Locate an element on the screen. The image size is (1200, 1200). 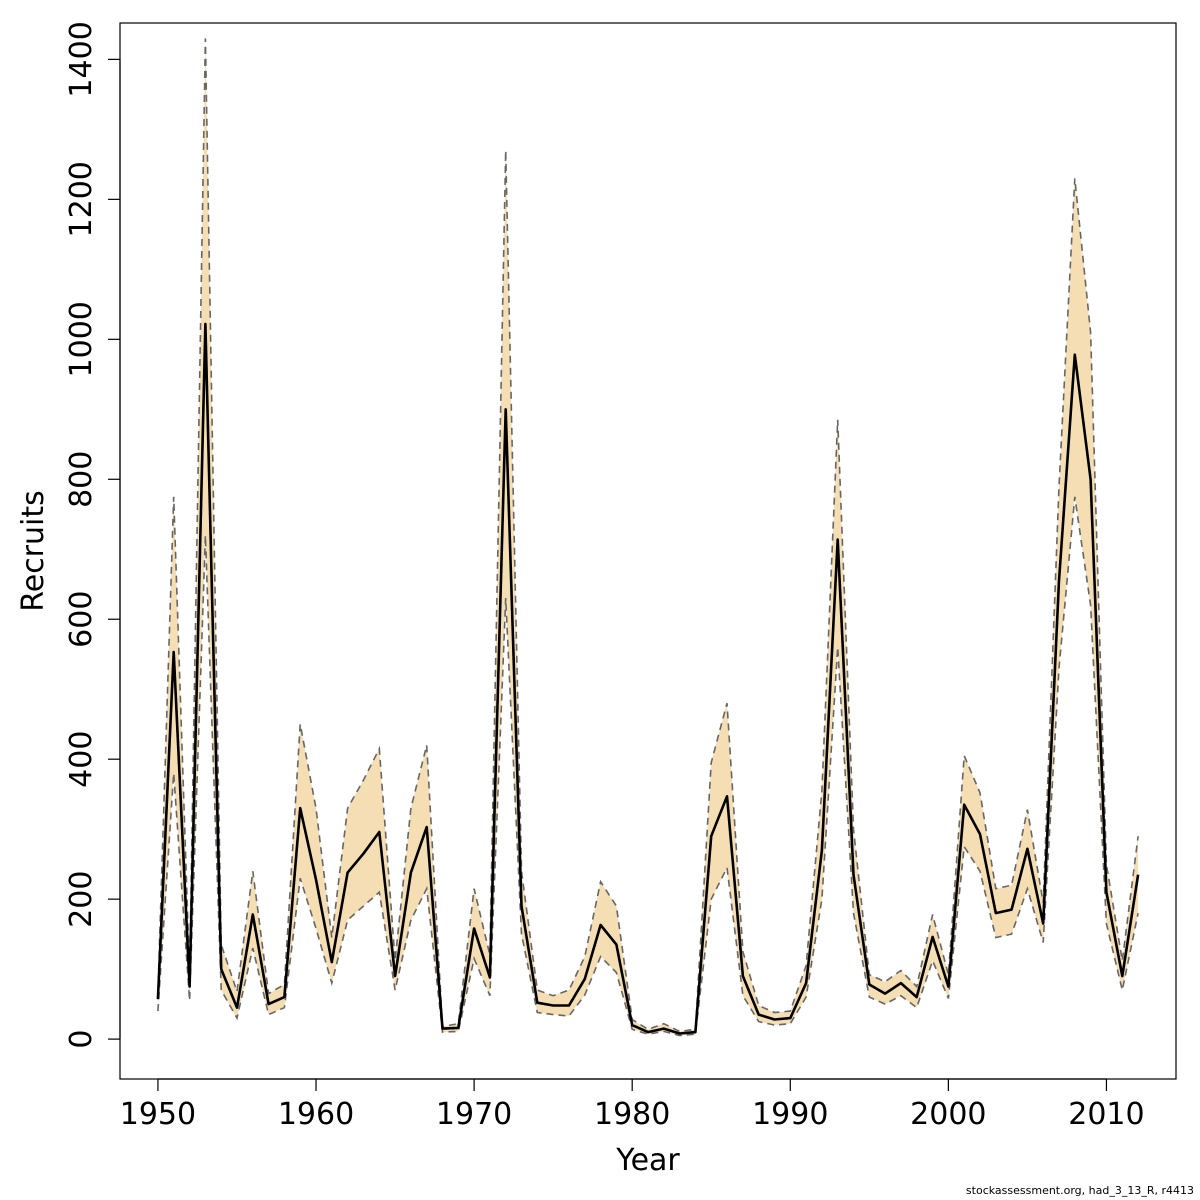
x-tick-label: 1980 is located at coordinates (632, 1114).